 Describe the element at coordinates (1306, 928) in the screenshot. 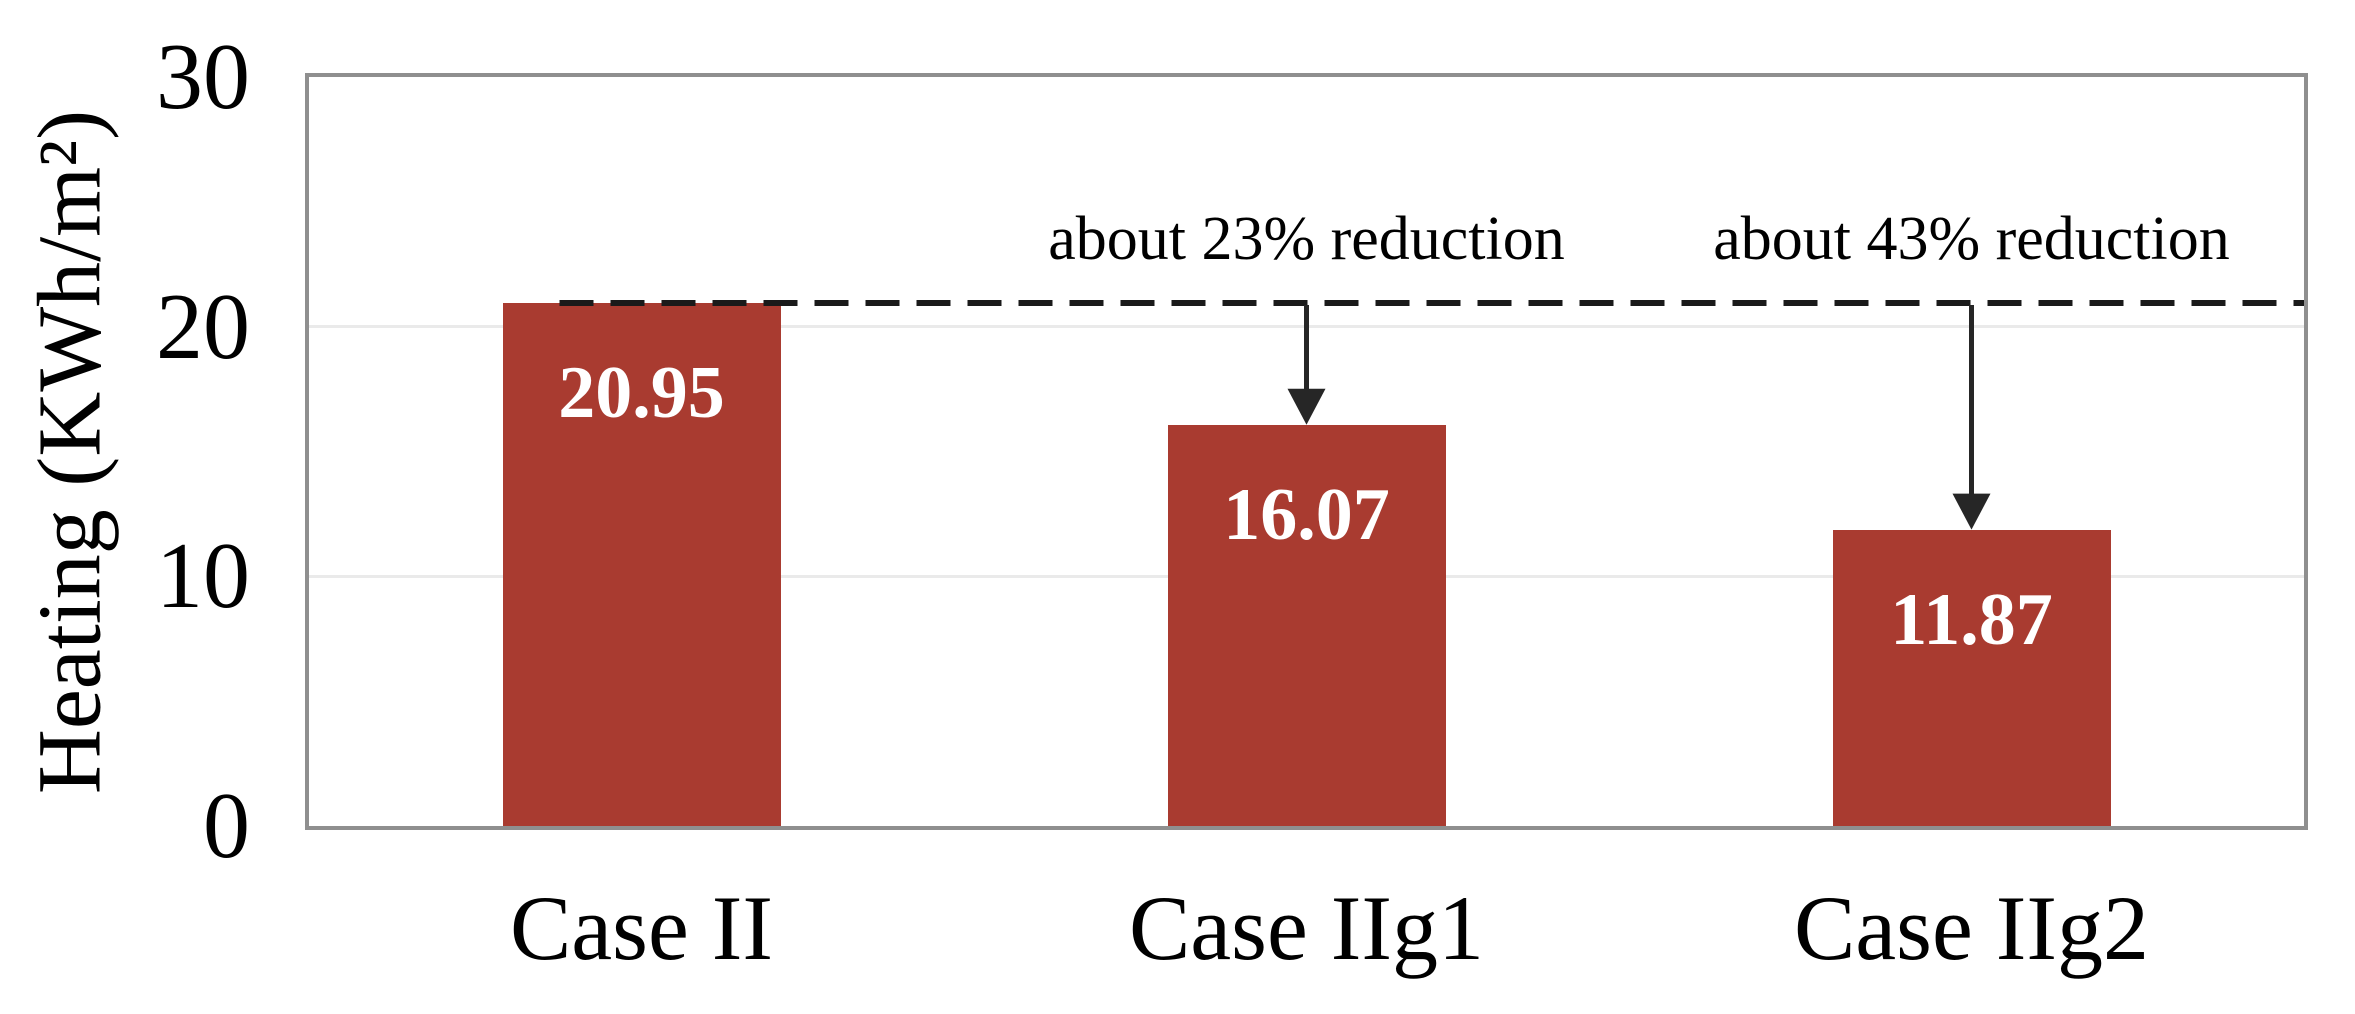

I see `x-tick-label: Case IIg1` at that location.